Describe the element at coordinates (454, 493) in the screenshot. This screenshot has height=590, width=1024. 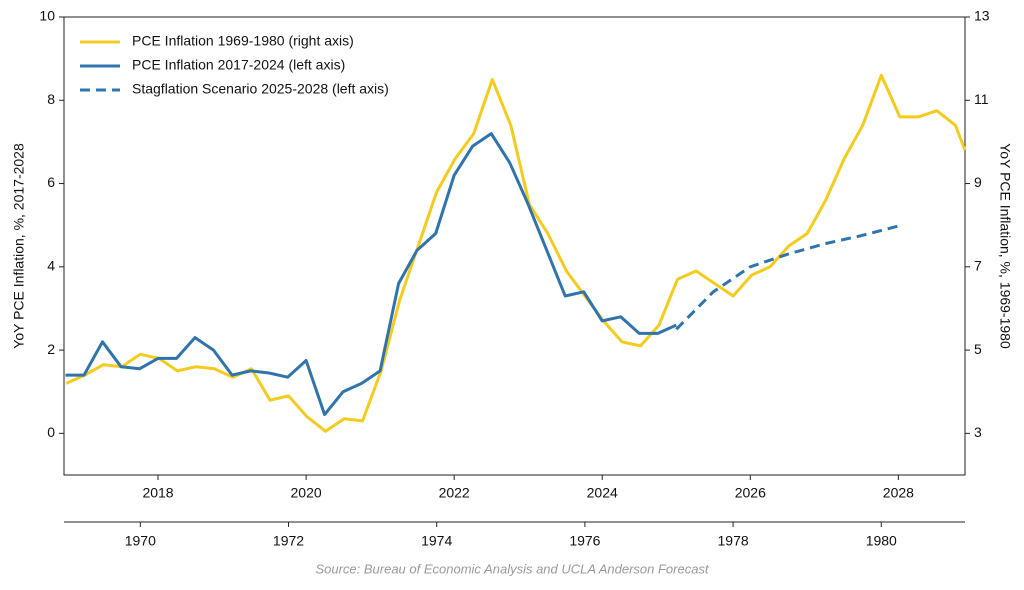
I see `x-tick-label: 2022` at that location.